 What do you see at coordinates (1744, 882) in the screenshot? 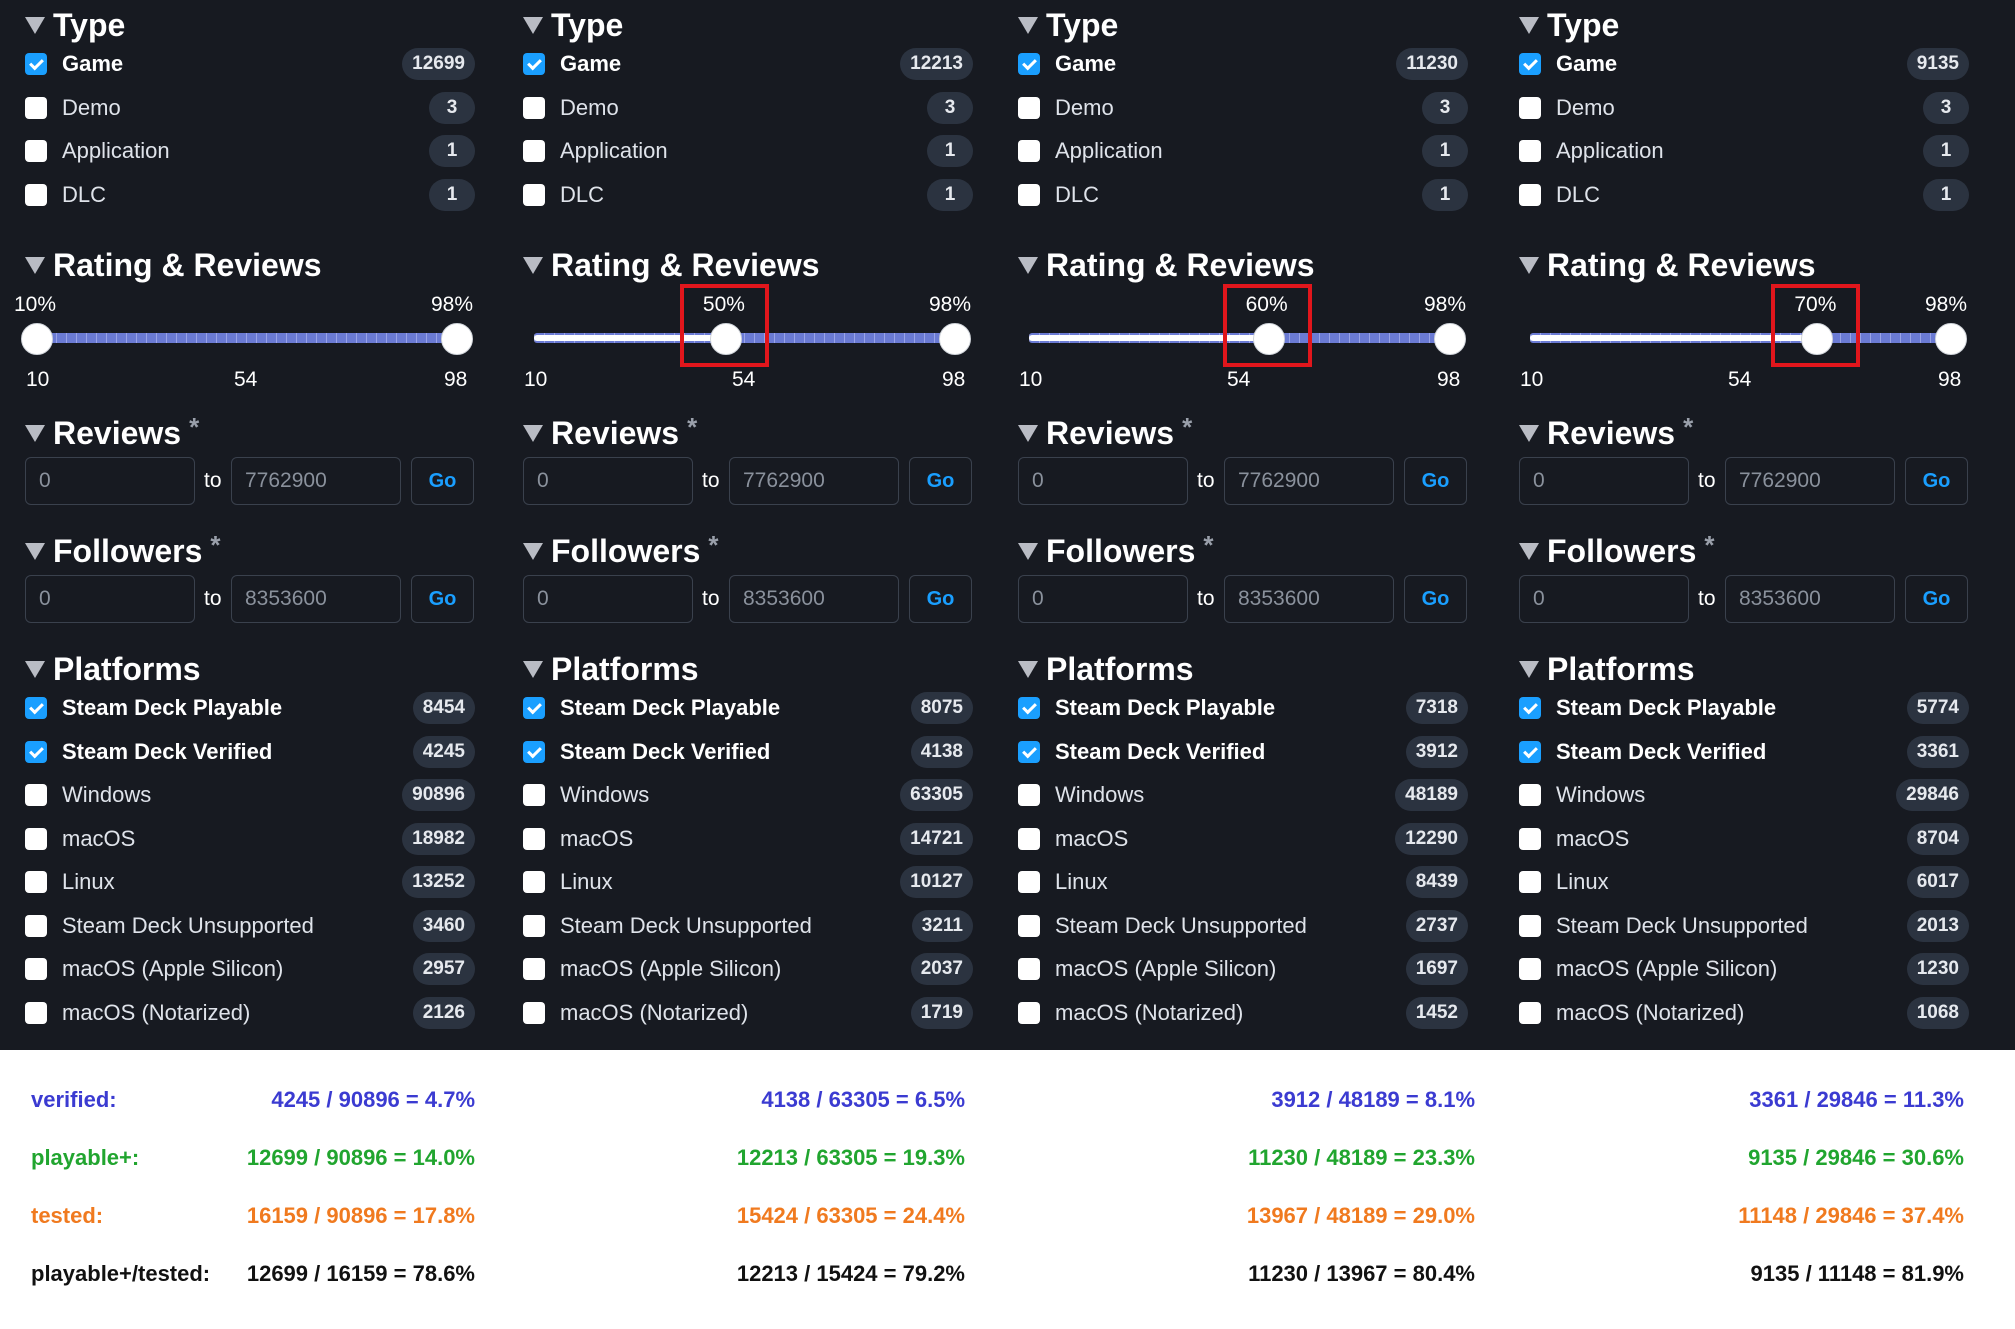
I see `platform-item-linux: Linux 6017` at bounding box center [1744, 882].